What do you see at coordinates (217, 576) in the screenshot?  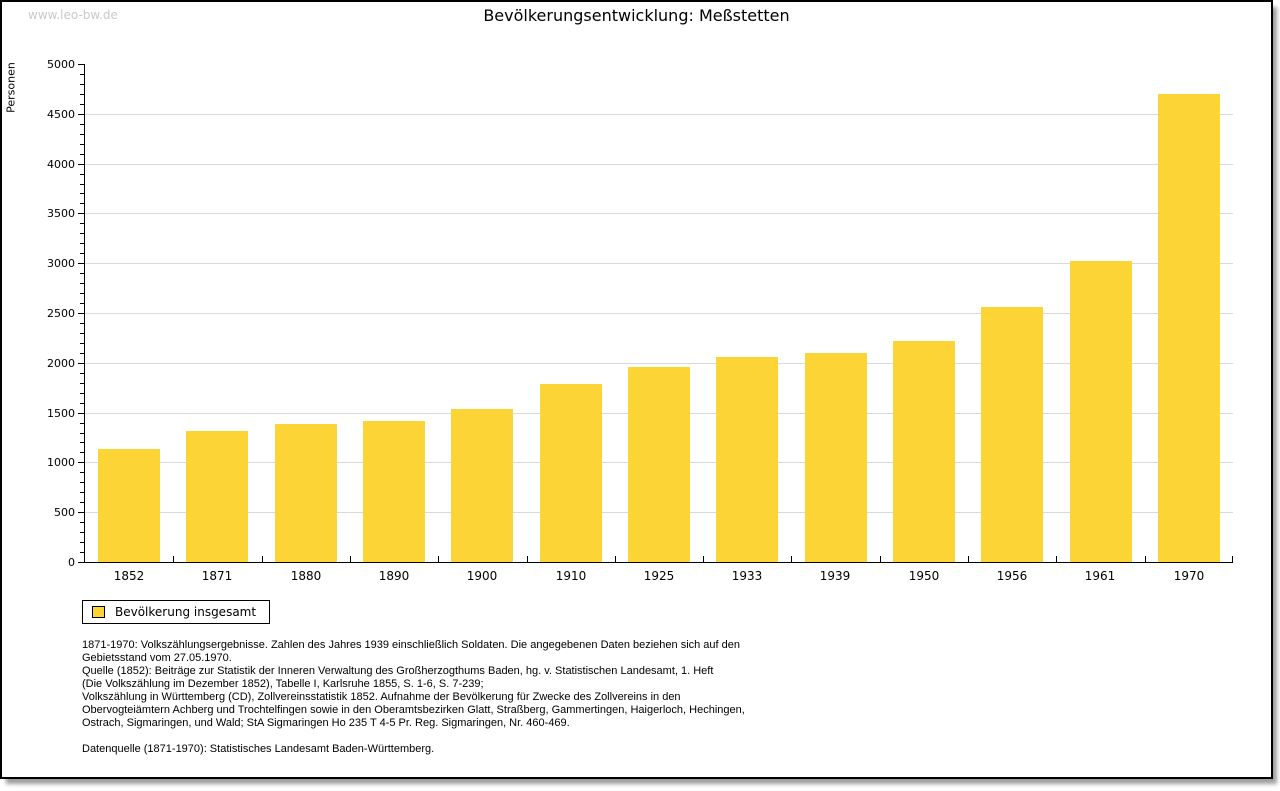 I see `x-axis-label: 1871` at bounding box center [217, 576].